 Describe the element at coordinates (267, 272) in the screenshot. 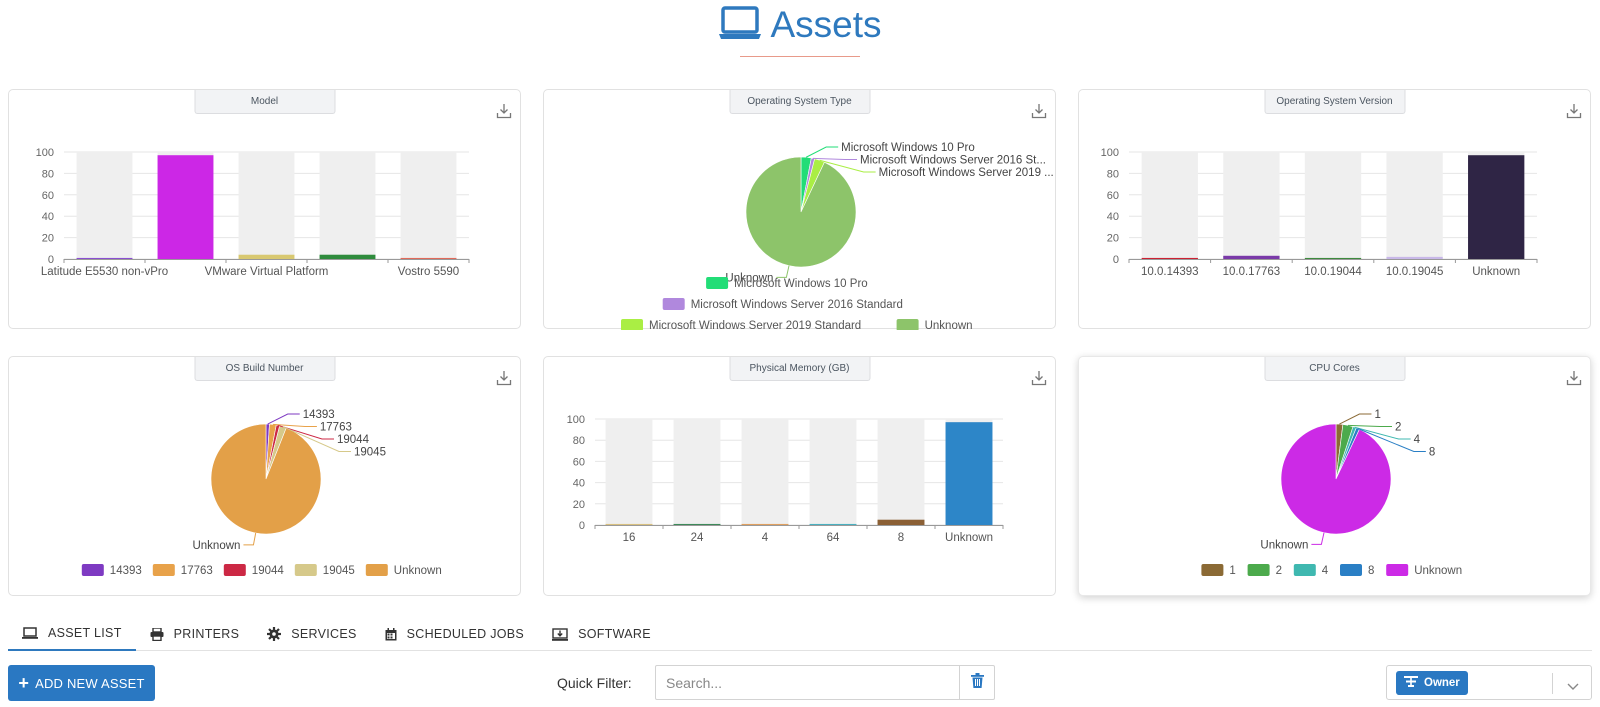

I see `x-tick-label: VMware Virtual Platform` at that location.